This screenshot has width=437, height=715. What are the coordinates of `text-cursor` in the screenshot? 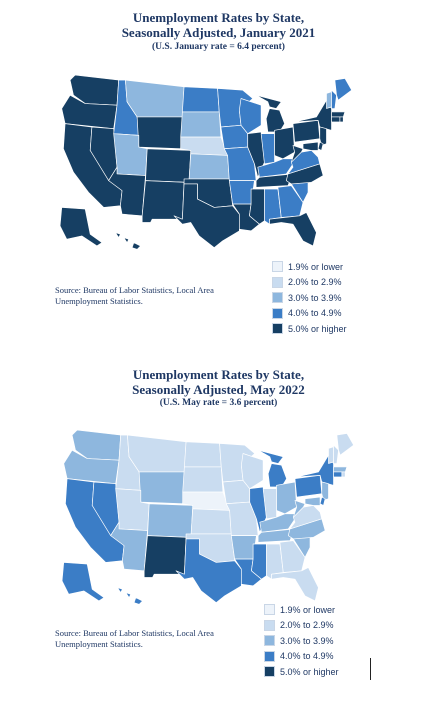 It's located at (370, 669).